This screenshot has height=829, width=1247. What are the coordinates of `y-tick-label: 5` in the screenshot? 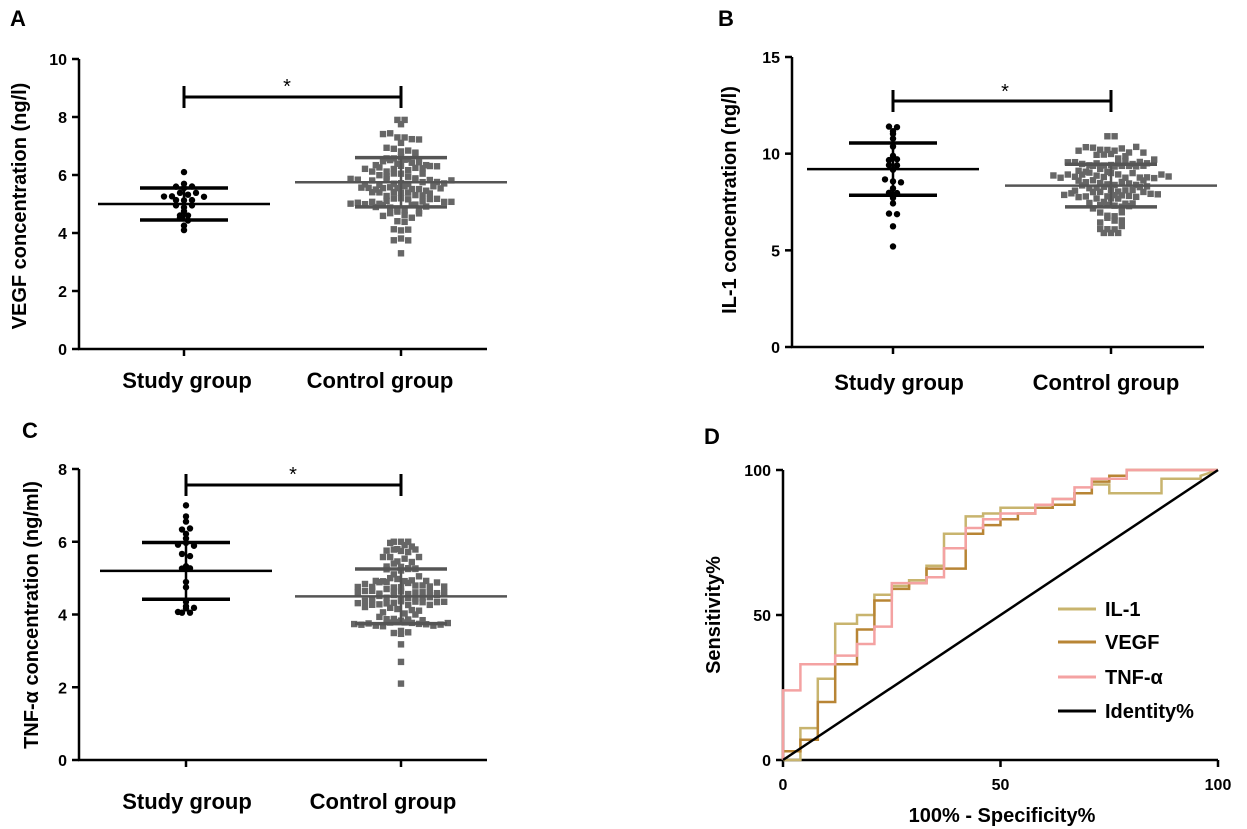 It's located at (775, 251).